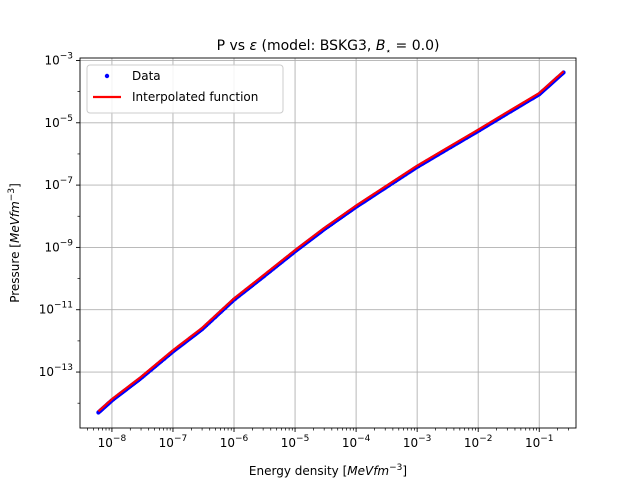 The image size is (640, 480). What do you see at coordinates (66, 181) in the screenshot?
I see `y-tick-exponent: −7` at bounding box center [66, 181].